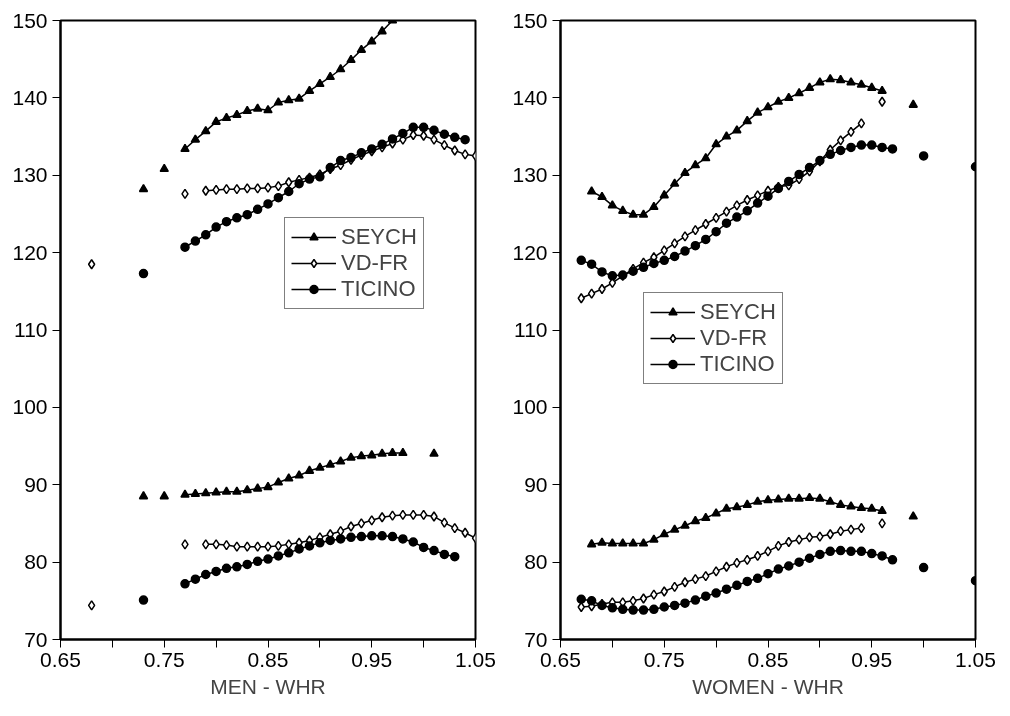  I want to click on x-axis-title: WOMEN - WHR, so click(768, 686).